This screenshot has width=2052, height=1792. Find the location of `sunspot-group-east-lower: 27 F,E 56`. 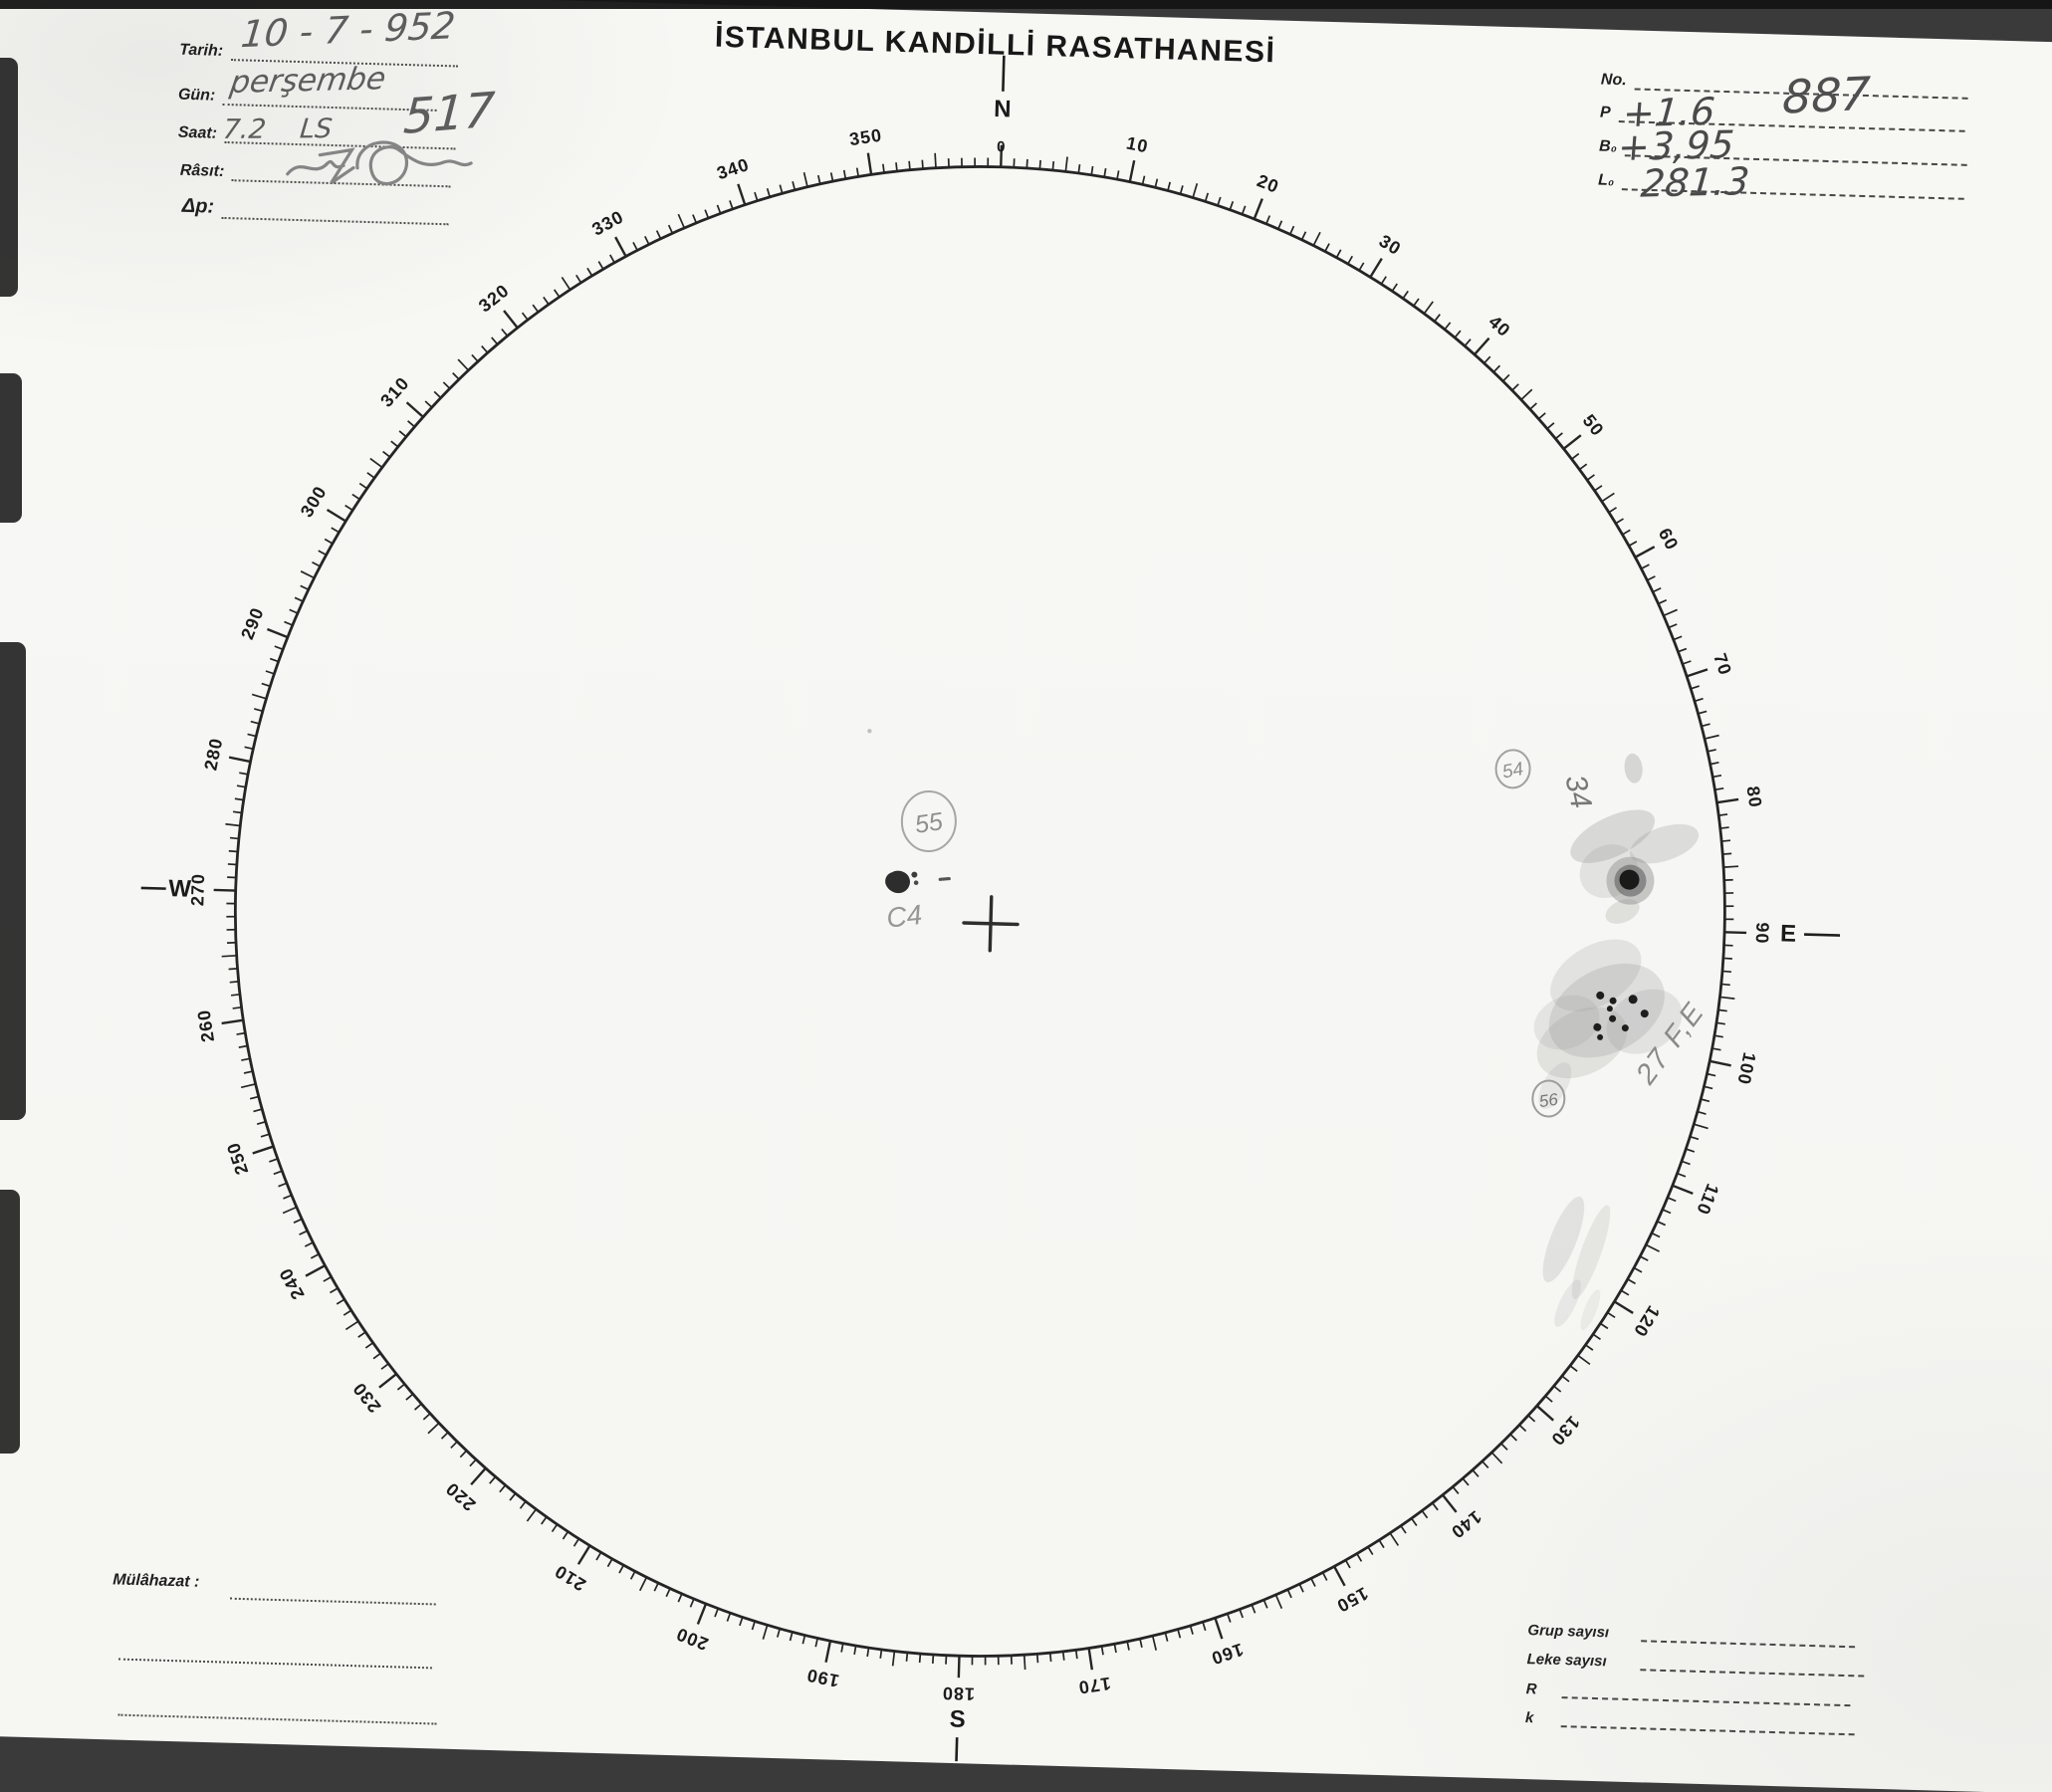

sunspot-group-east-lower: 27 F,E 56 is located at coordinates (1621, 1028).